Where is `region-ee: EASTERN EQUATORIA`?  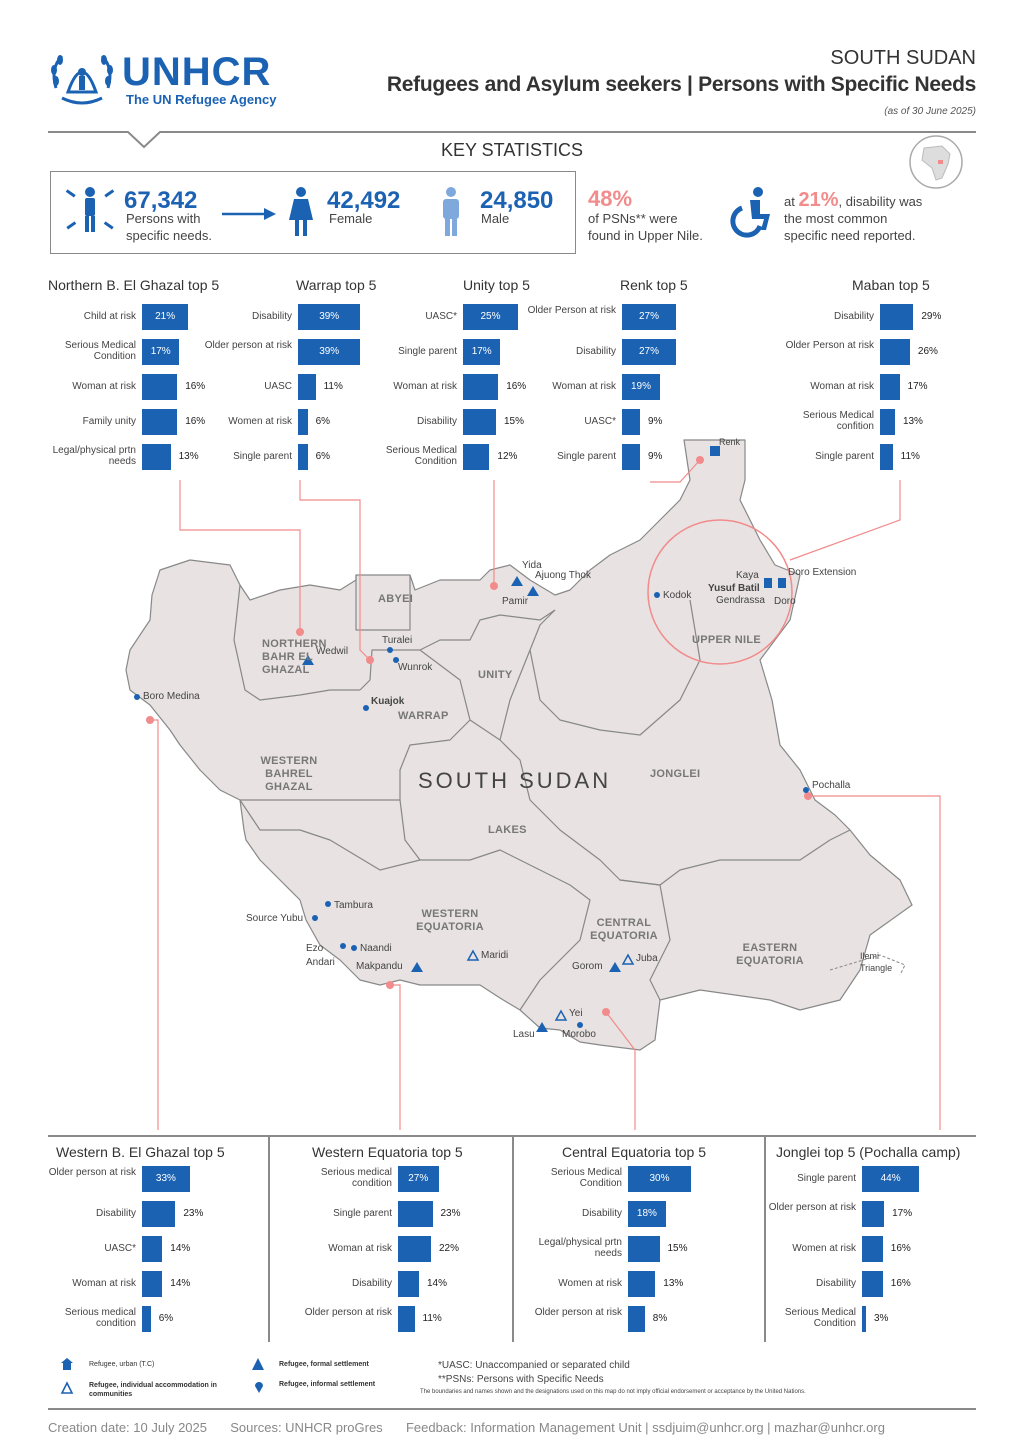 region-ee: EASTERN EQUATORIA is located at coordinates (770, 954).